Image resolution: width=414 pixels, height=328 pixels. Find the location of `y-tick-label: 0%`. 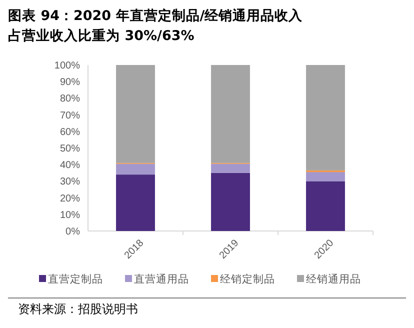

y-tick-label: 0% is located at coordinates (73, 232).